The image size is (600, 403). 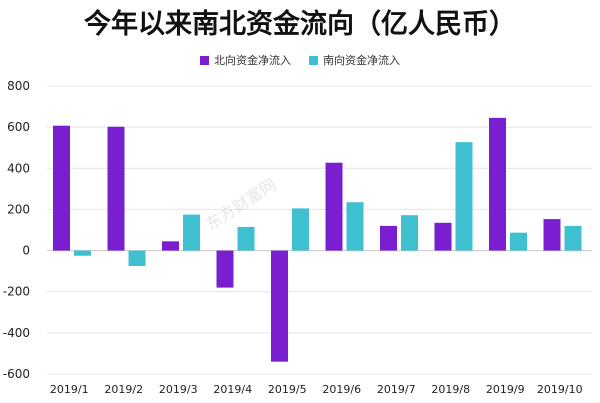 I want to click on chart-title: 今年以来南北资金流向（亿人民币）, so click(x=300, y=24).